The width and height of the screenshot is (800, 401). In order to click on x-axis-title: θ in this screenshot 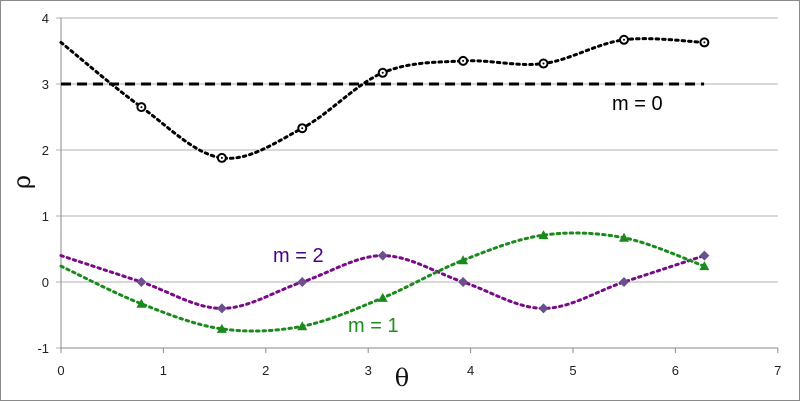, I will do `click(402, 378)`.